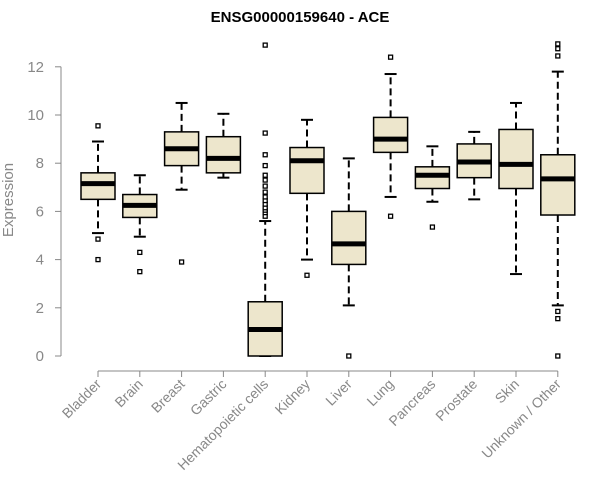 The width and height of the screenshot is (600, 500). Describe the element at coordinates (40, 356) in the screenshot. I see `y-tick-label: 0` at that location.